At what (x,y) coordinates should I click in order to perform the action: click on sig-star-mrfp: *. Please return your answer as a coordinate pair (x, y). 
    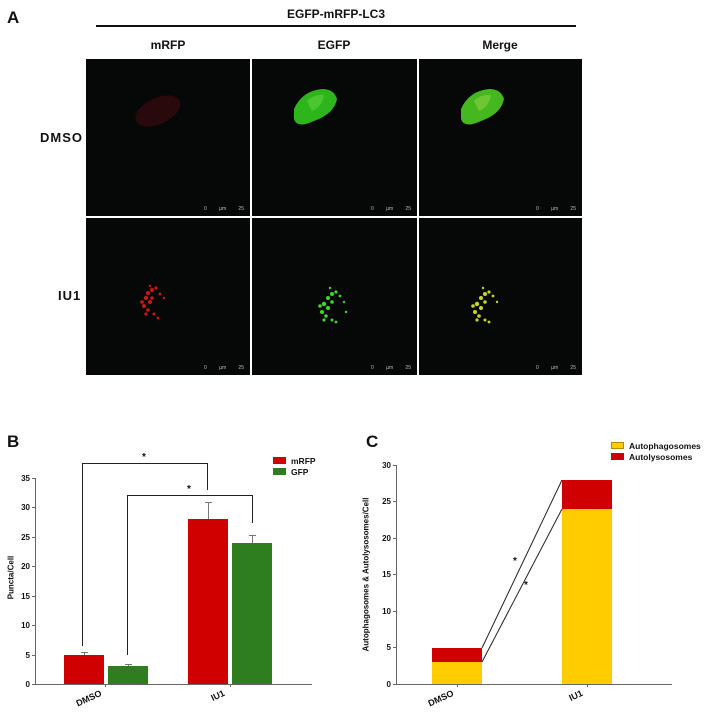
    Looking at the image, I should click on (144, 457).